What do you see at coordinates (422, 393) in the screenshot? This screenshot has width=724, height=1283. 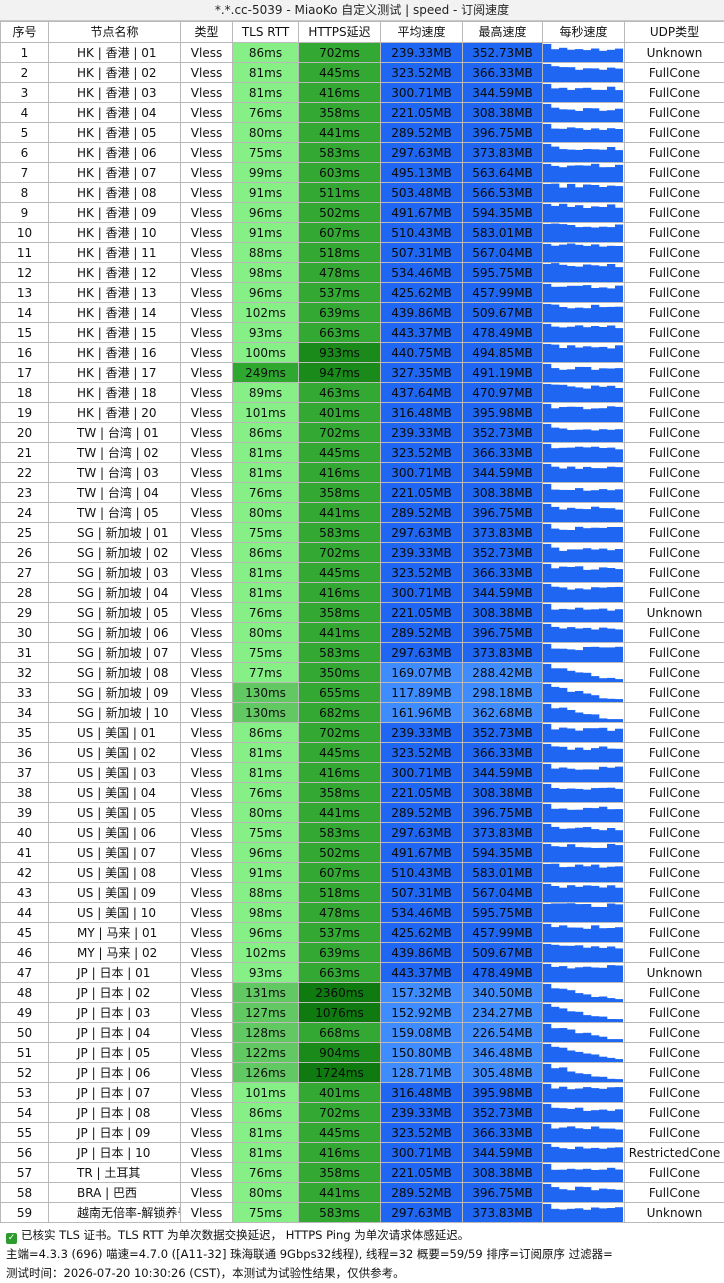 I see `cell-avg-speed: 437.64MB` at bounding box center [422, 393].